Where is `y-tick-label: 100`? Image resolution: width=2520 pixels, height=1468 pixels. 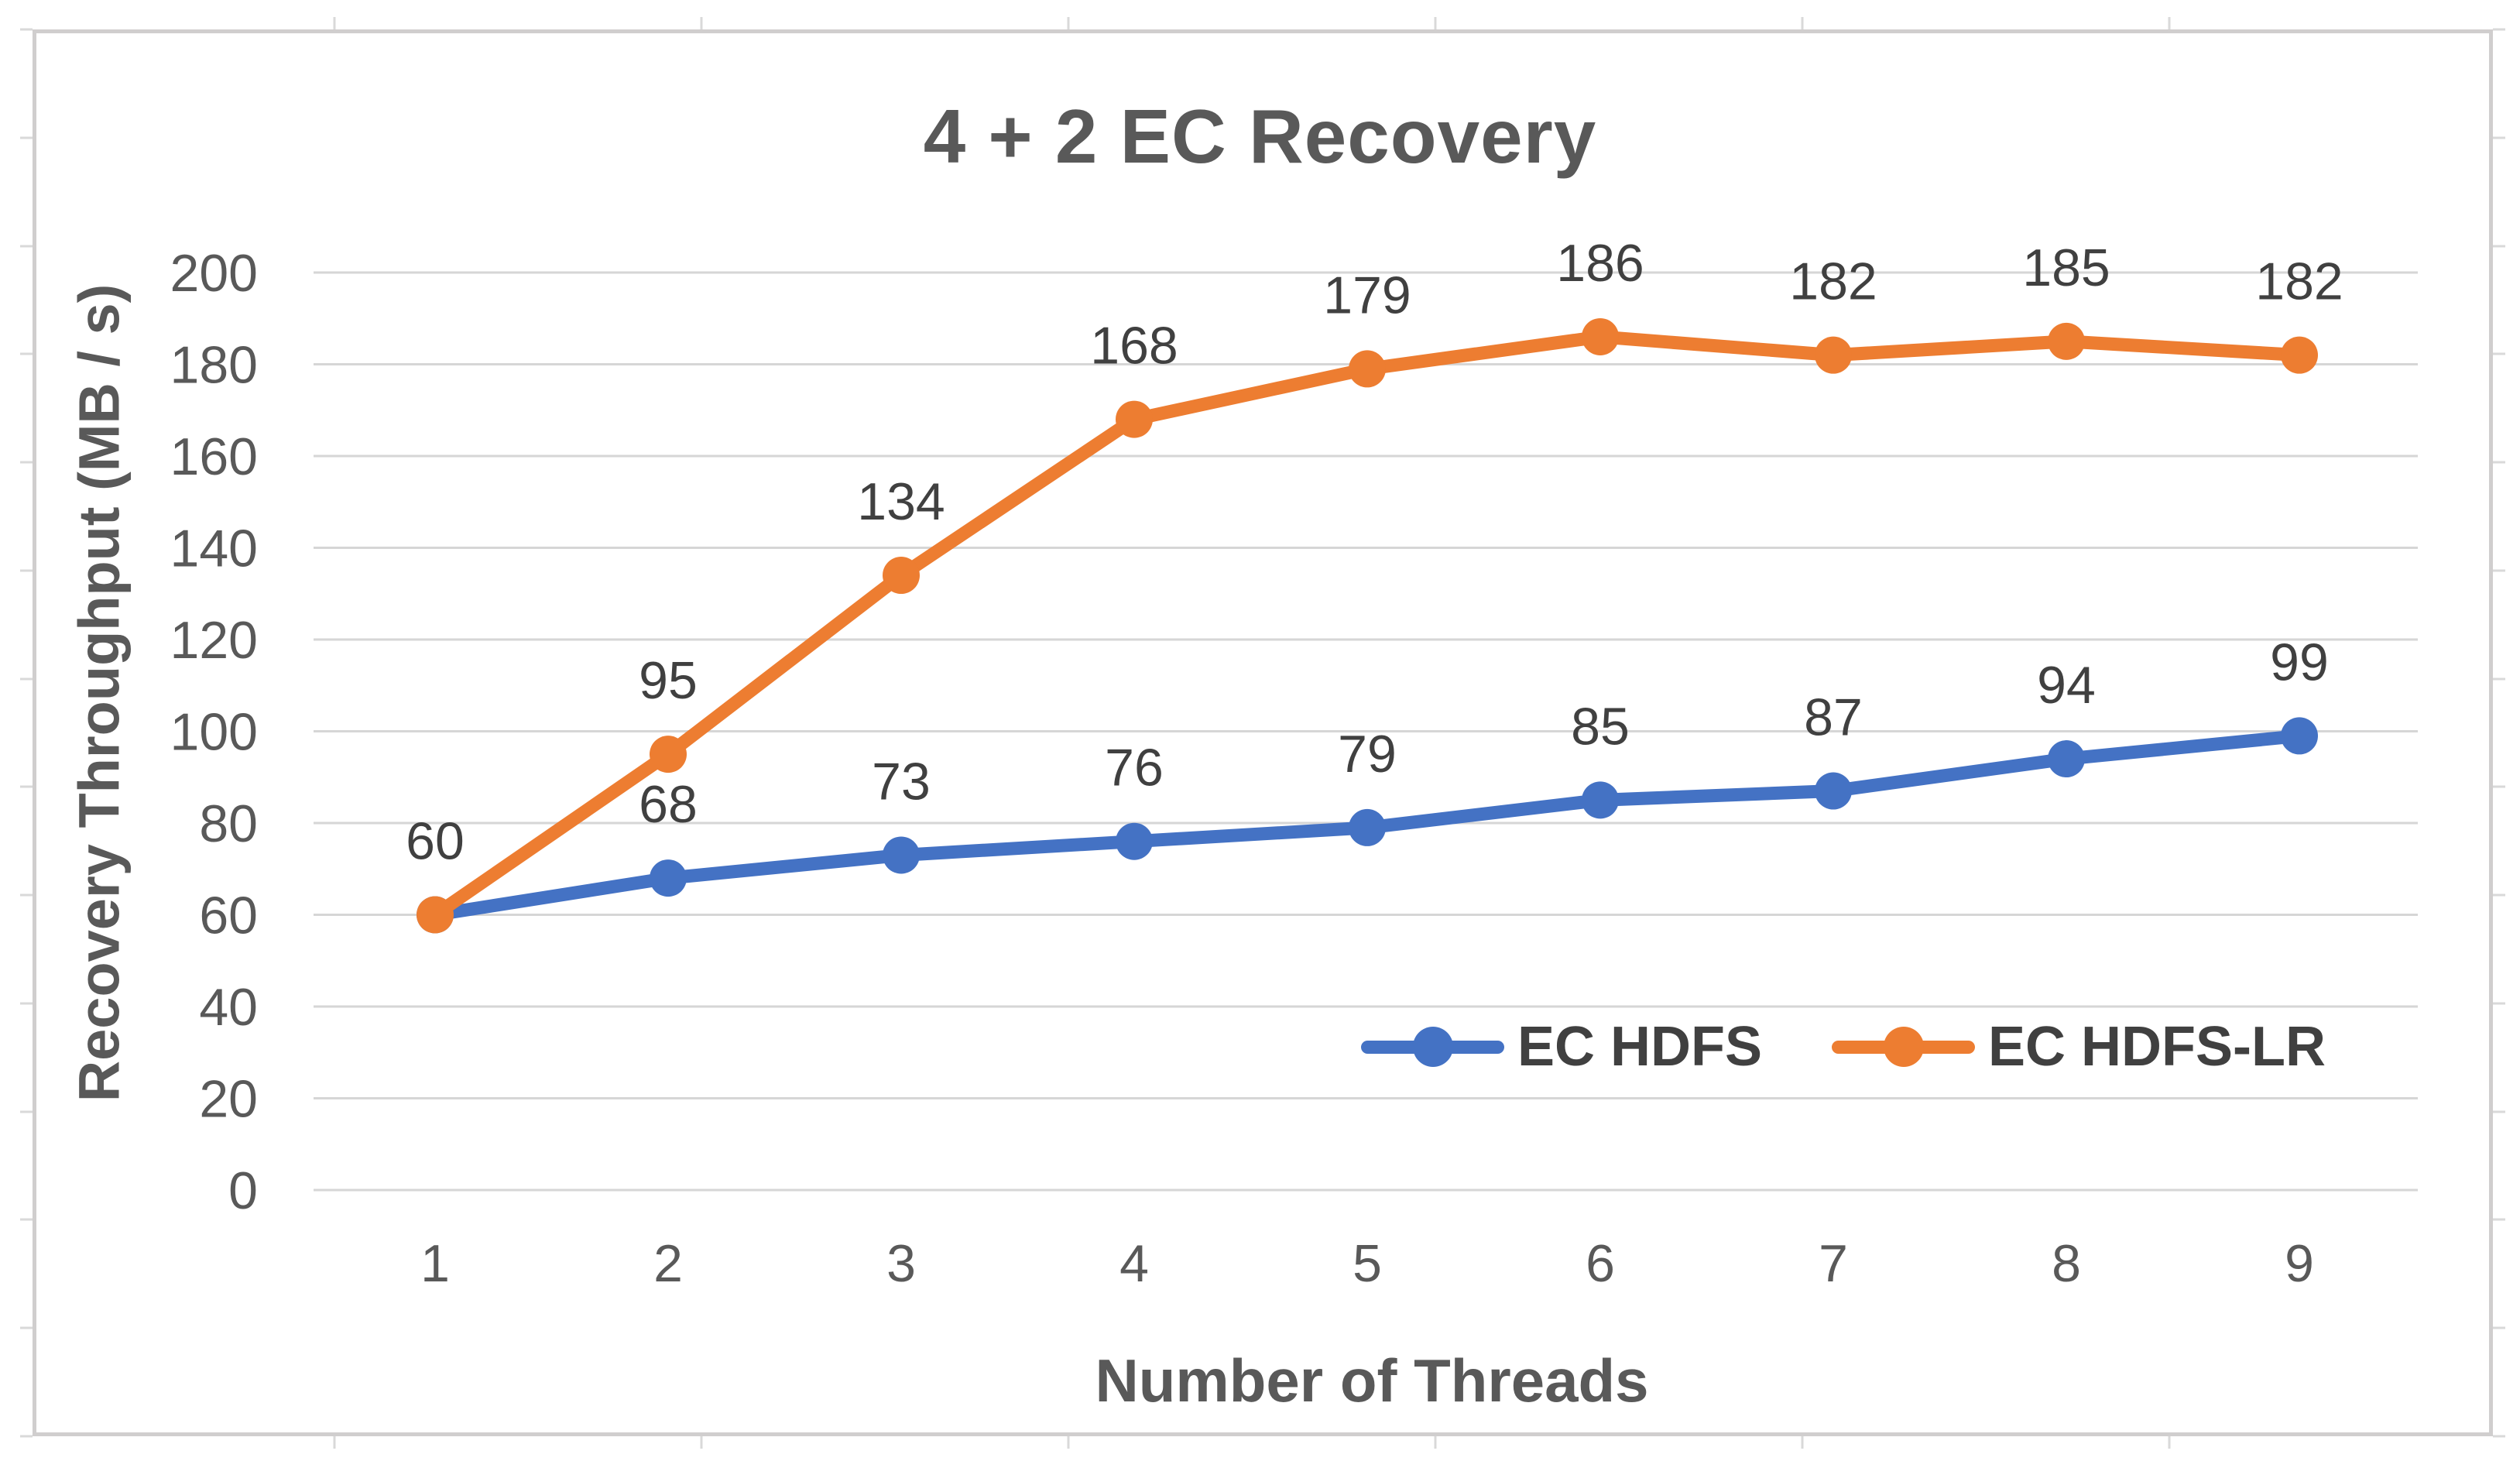 y-tick-label: 100 is located at coordinates (214, 732).